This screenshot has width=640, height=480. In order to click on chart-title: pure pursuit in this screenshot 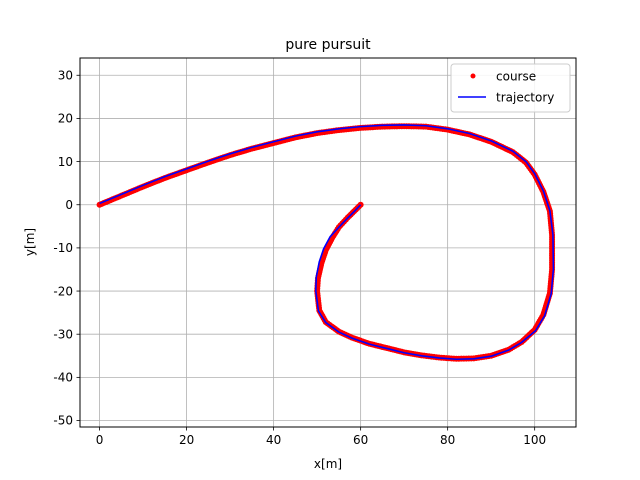, I will do `click(328, 45)`.